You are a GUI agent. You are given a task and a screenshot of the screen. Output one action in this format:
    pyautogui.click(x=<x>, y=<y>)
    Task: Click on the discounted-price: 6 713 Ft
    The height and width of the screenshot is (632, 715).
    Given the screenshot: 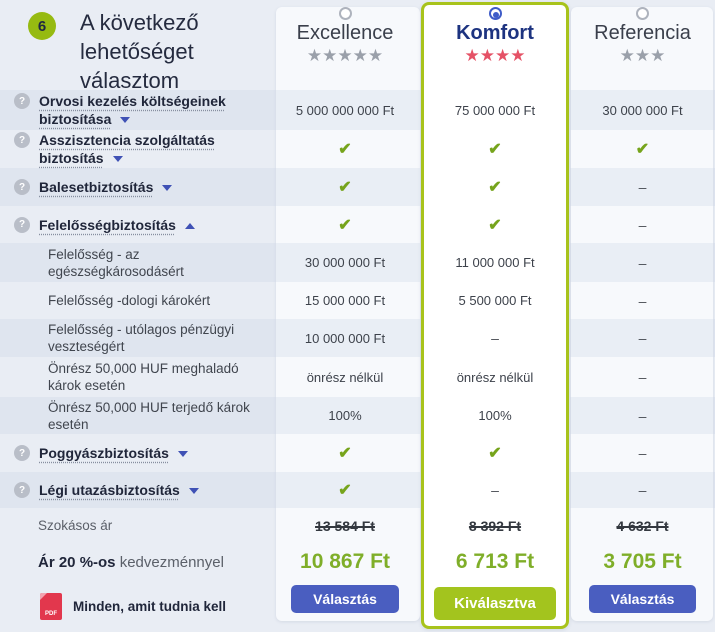 What is the action you would take?
    pyautogui.click(x=495, y=561)
    